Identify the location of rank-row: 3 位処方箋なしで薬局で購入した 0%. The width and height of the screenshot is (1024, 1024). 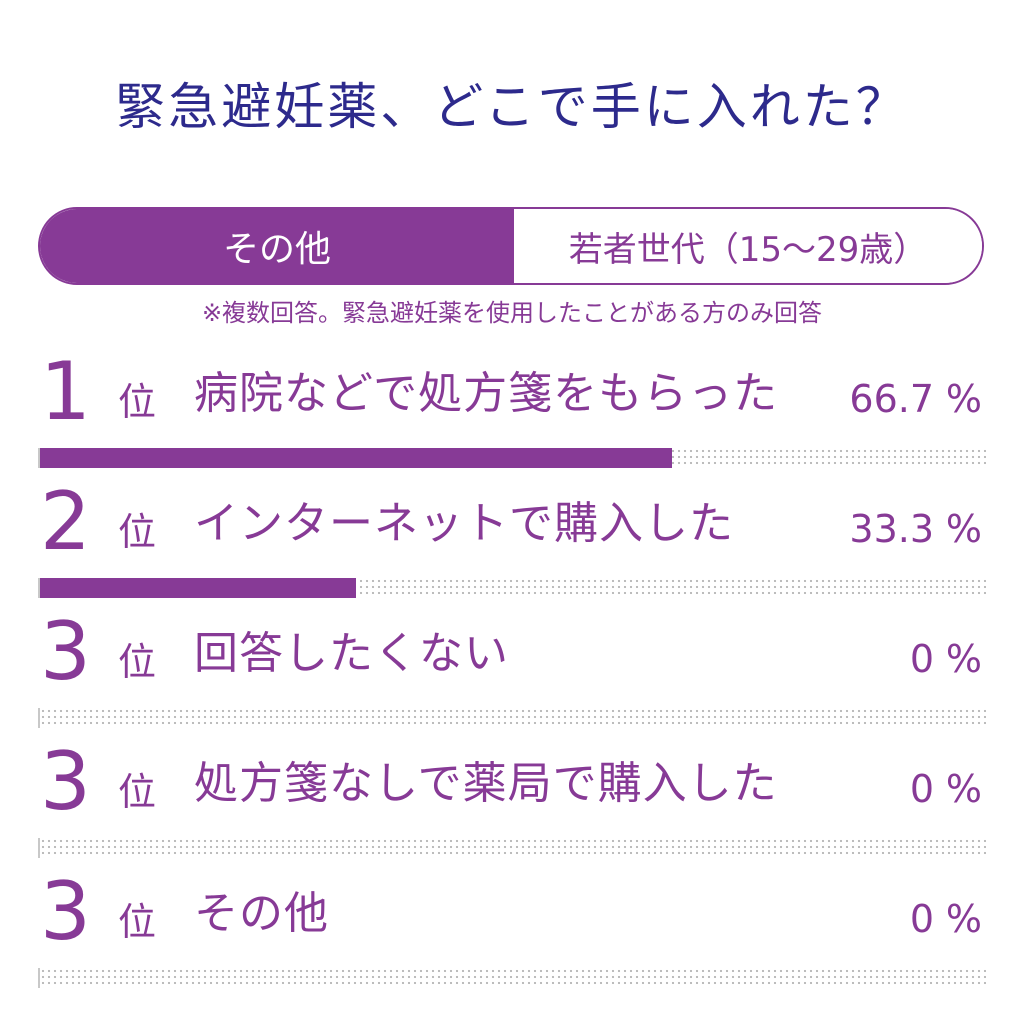
(512, 802).